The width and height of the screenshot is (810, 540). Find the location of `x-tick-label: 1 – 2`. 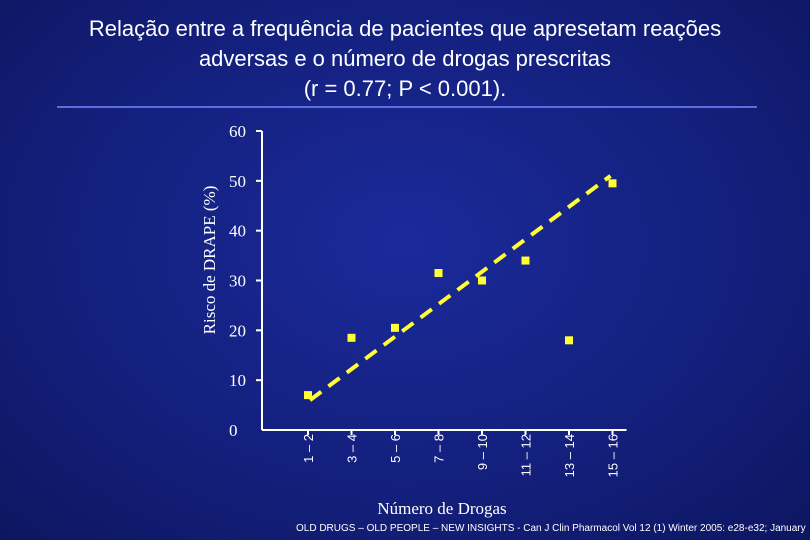

x-tick-label: 1 – 2 is located at coordinates (308, 448).